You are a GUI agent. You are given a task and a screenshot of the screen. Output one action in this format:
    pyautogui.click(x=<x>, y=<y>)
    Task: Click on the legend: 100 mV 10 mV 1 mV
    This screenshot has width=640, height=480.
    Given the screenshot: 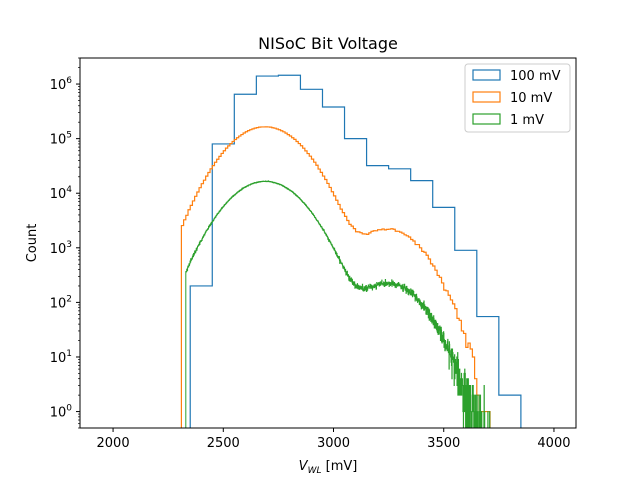 What is the action you would take?
    pyautogui.click(x=517, y=98)
    